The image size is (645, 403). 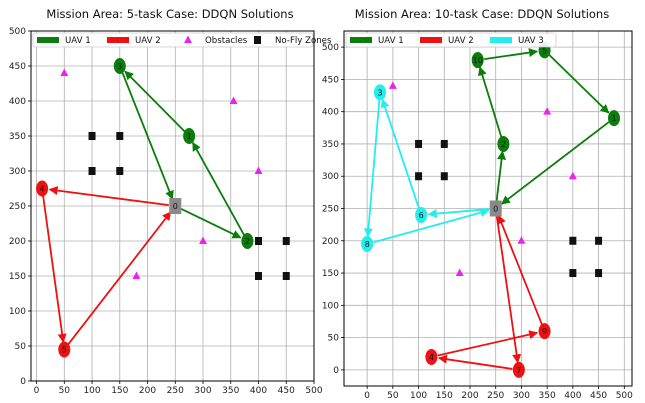 I want to click on y-tick-label: 500, so click(x=17, y=32).